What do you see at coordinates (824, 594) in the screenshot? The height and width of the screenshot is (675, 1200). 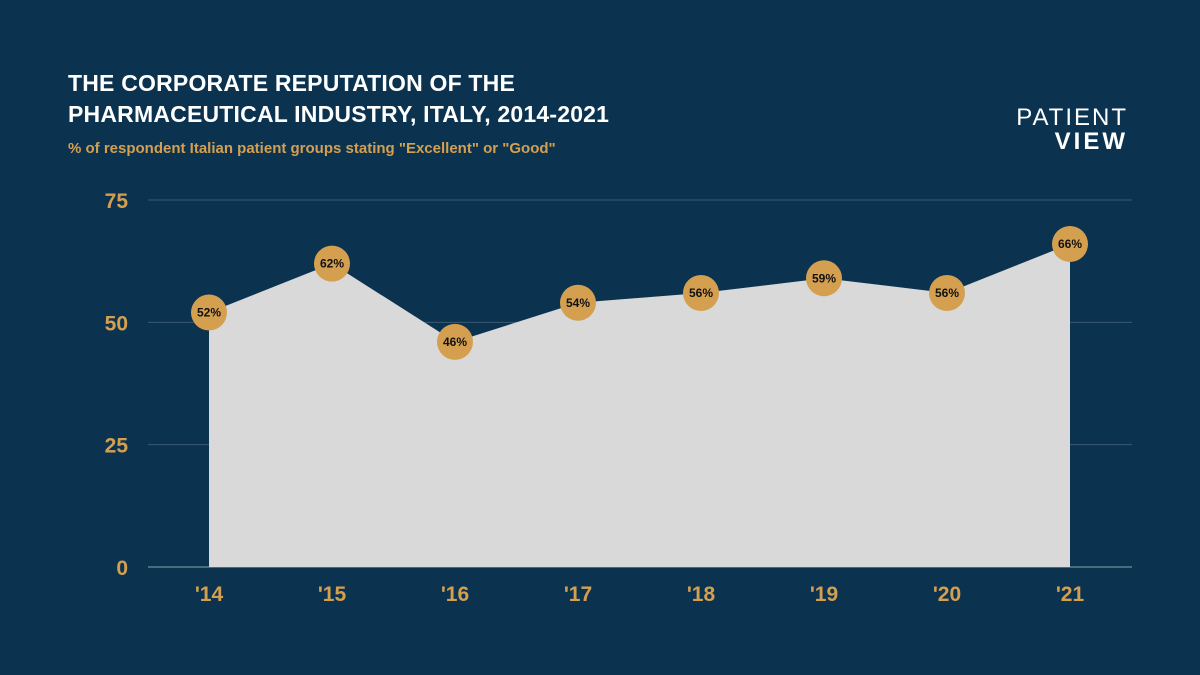 I see `x-tick-label: '19` at bounding box center [824, 594].